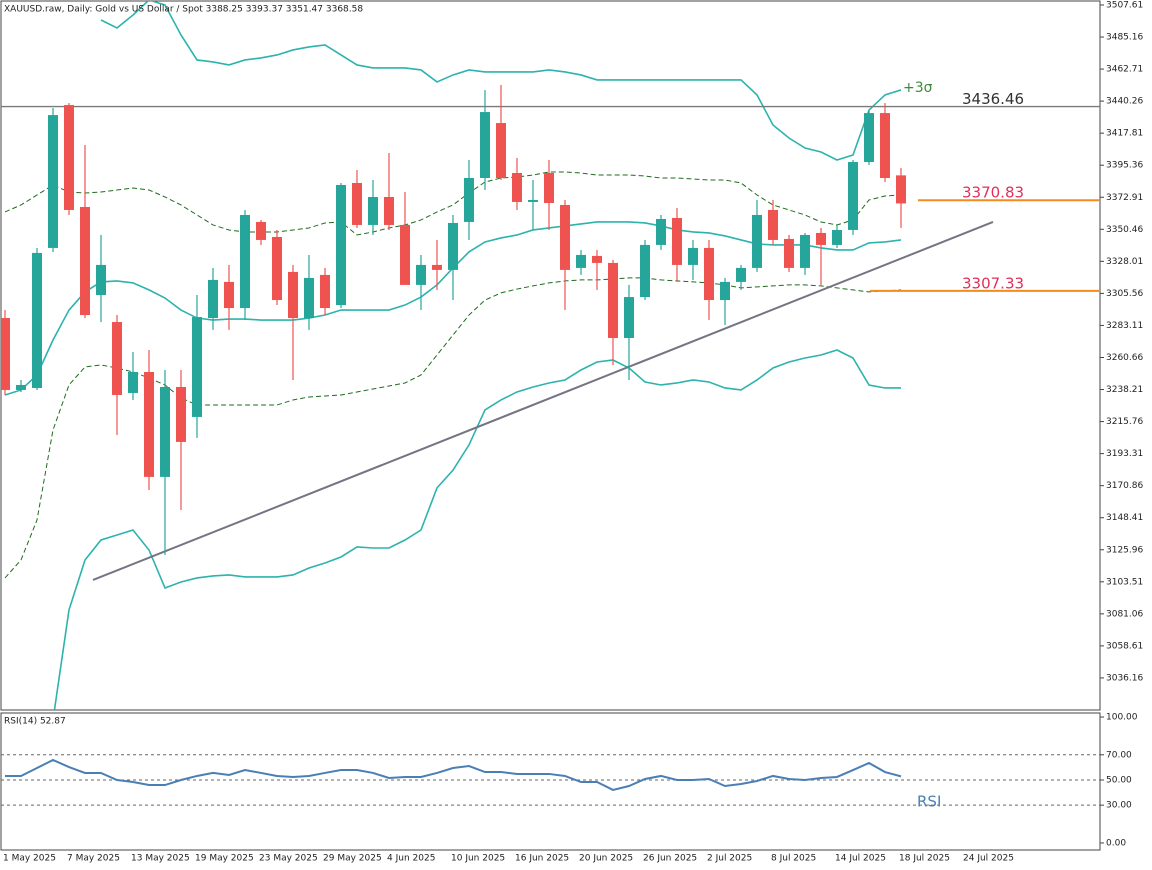 The image size is (1152, 870). Describe the element at coordinates (1124, 614) in the screenshot. I see `y-tick-label: 3081.06` at that location.